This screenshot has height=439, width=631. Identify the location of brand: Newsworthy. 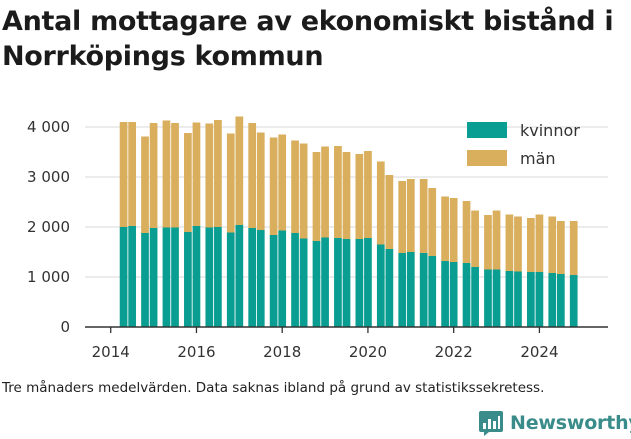
(554, 423).